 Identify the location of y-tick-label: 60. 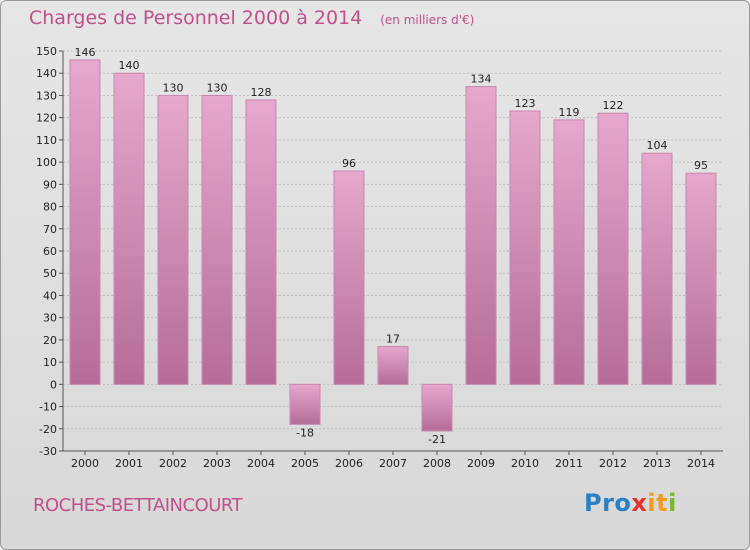
(50, 251).